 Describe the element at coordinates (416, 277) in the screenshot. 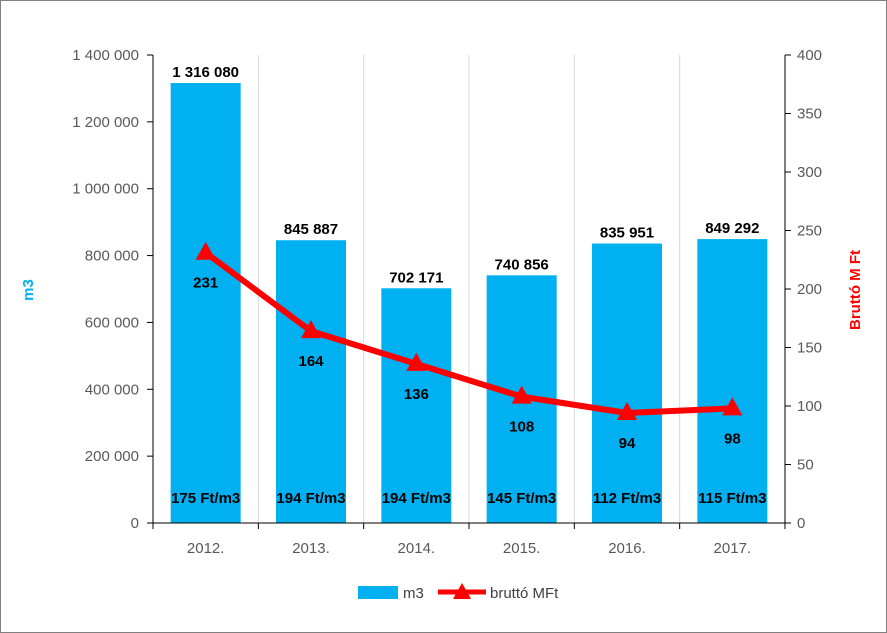

I see `bar-value-label: 702 171` at that location.